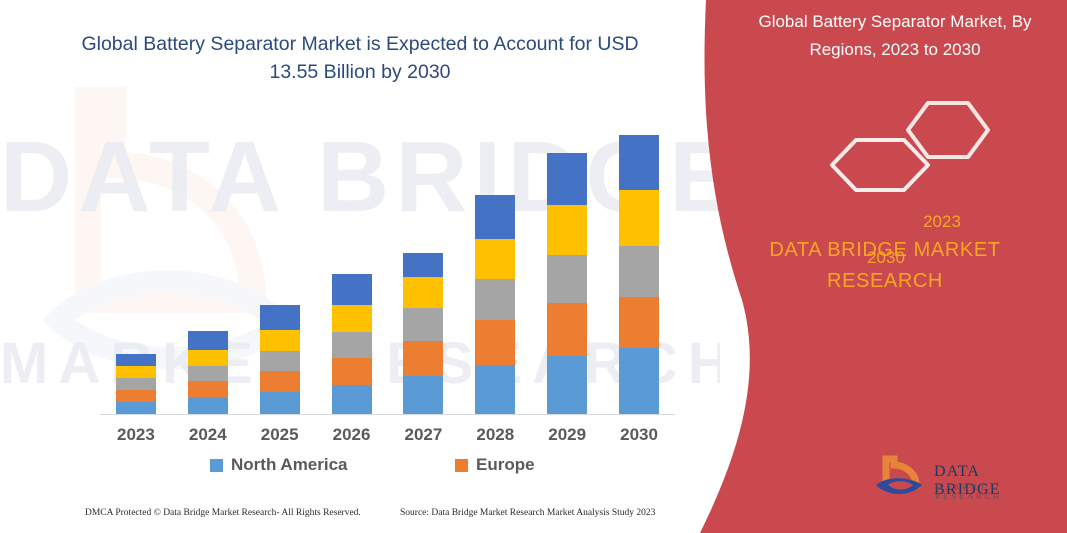  I want to click on x-label-2027: 2027, so click(423, 434).